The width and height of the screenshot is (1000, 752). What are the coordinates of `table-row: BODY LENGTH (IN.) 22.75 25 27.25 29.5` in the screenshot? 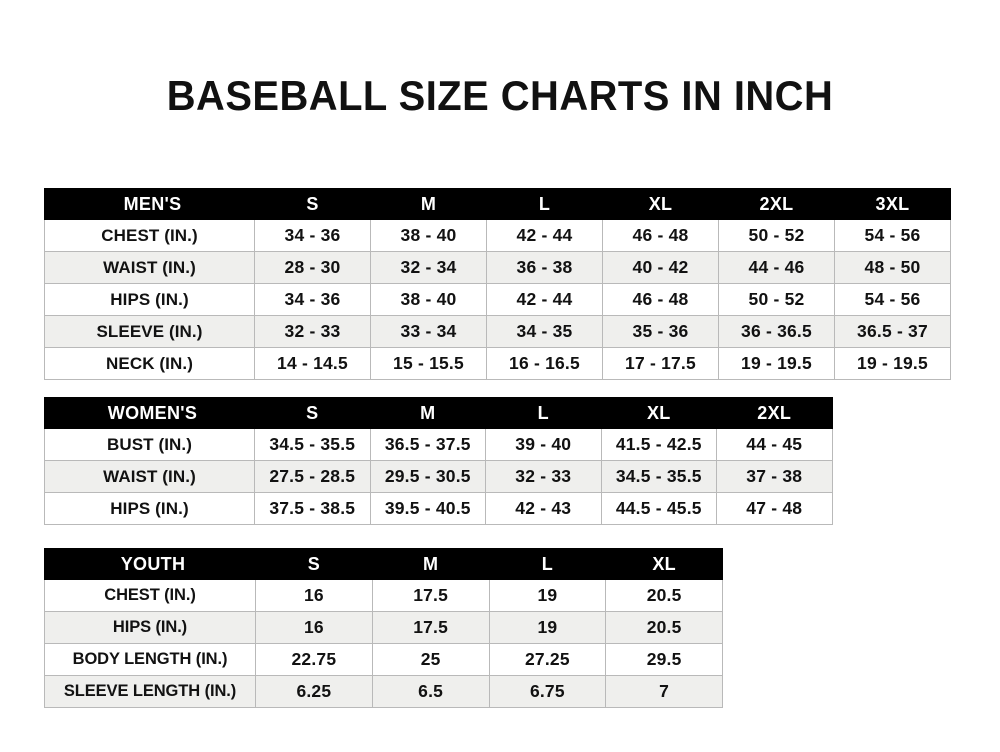 It's located at (383, 659).